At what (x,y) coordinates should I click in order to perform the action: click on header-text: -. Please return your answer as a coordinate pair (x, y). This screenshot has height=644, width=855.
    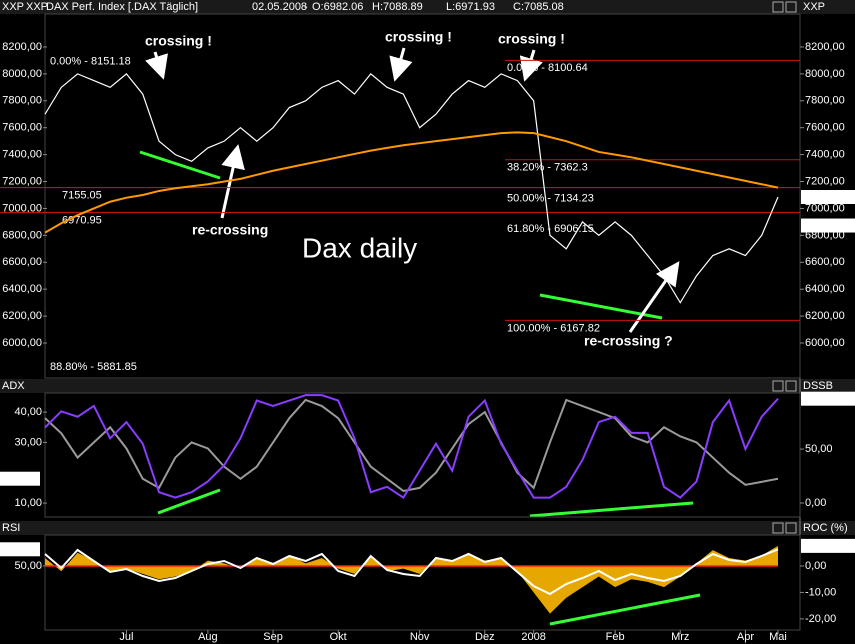
    Looking at the image, I should click on (306, 7).